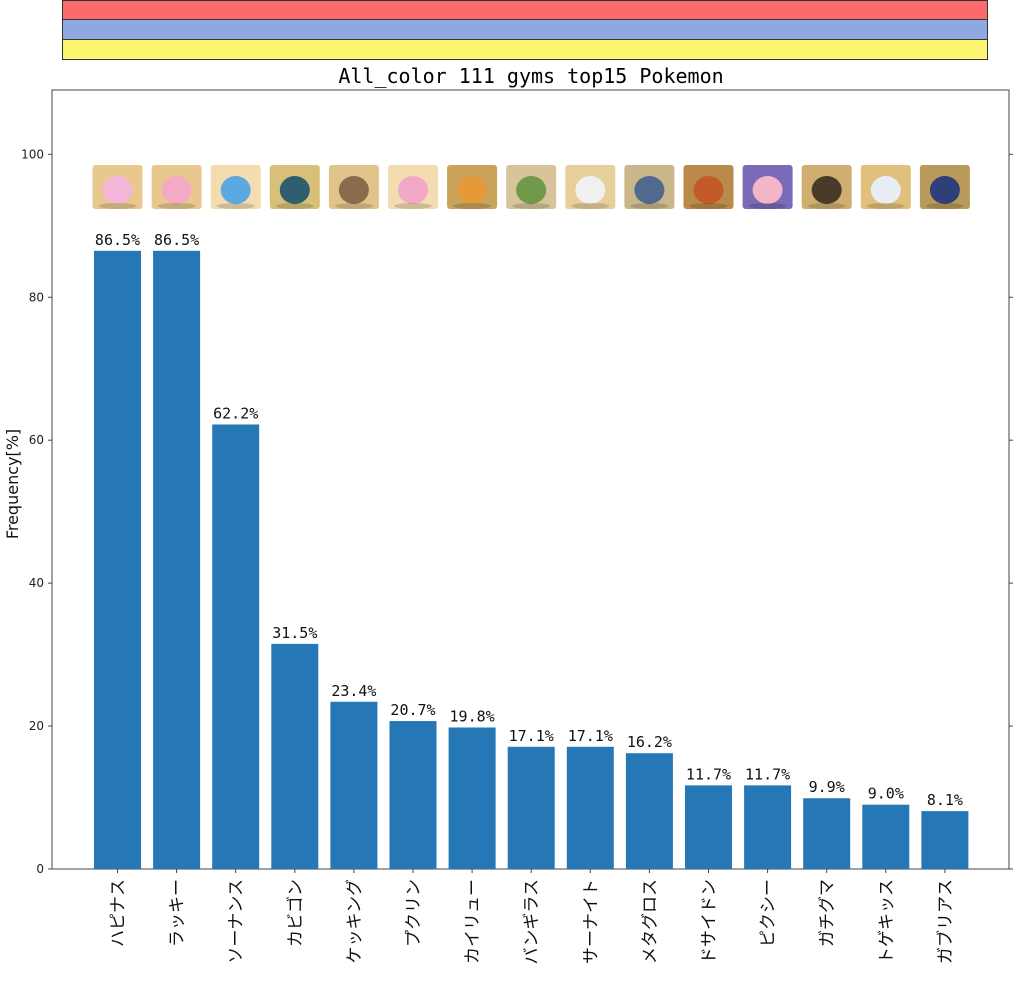  I want to click on y-tick-label: 20, so click(36, 726).